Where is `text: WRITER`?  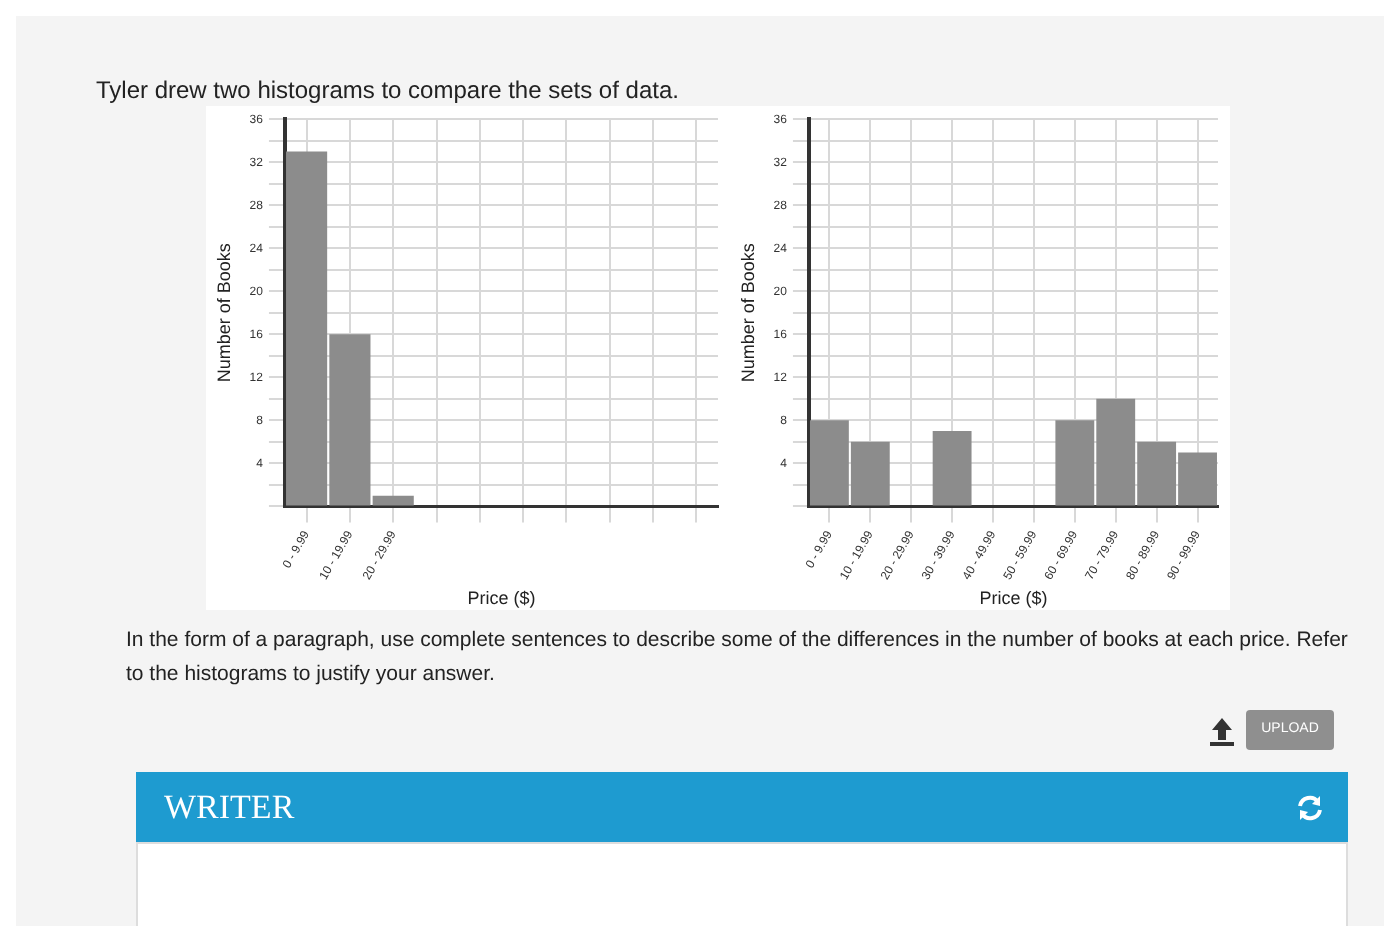
text: WRITER is located at coordinates (742, 807).